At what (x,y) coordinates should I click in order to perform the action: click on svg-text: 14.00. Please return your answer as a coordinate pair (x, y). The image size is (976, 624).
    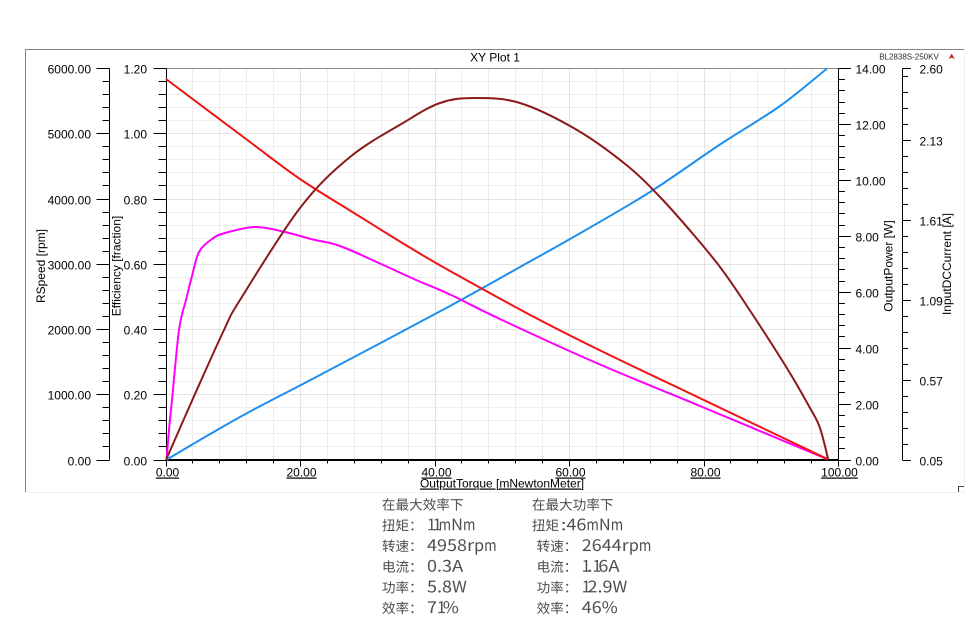
    Looking at the image, I should click on (871, 69).